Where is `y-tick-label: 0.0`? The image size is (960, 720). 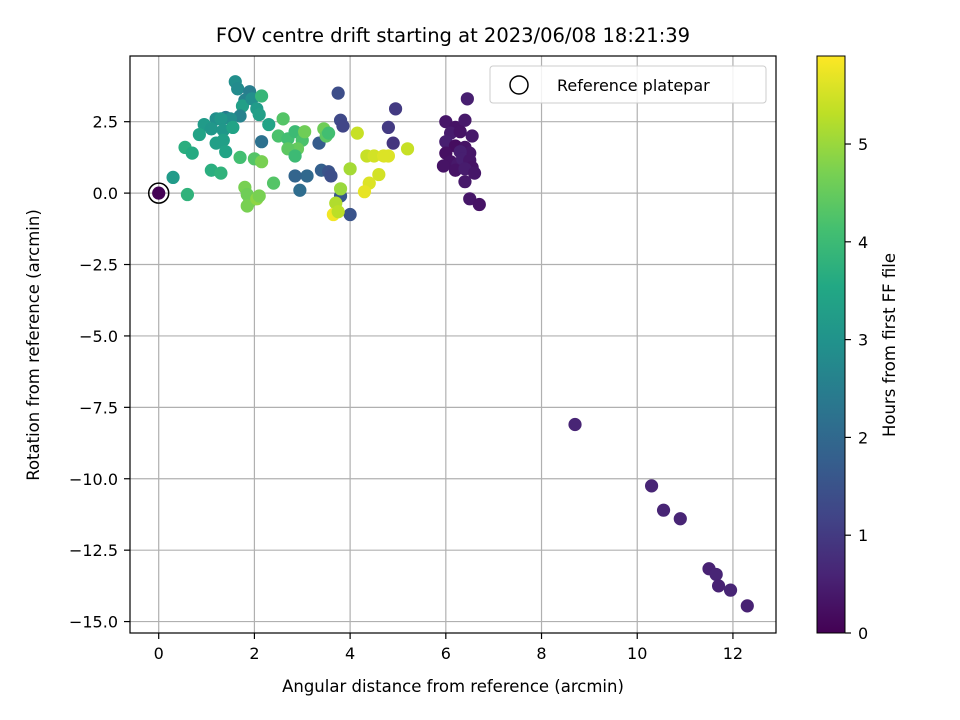
y-tick-label: 0.0 is located at coordinates (105, 193).